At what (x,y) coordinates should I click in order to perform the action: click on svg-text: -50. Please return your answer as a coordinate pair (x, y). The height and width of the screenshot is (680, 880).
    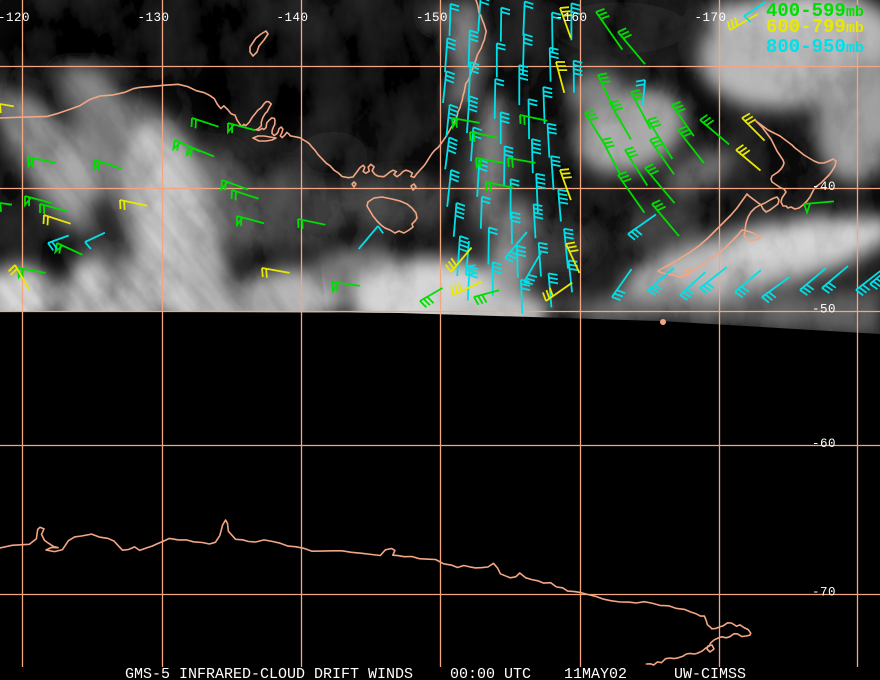
    Looking at the image, I should click on (824, 310).